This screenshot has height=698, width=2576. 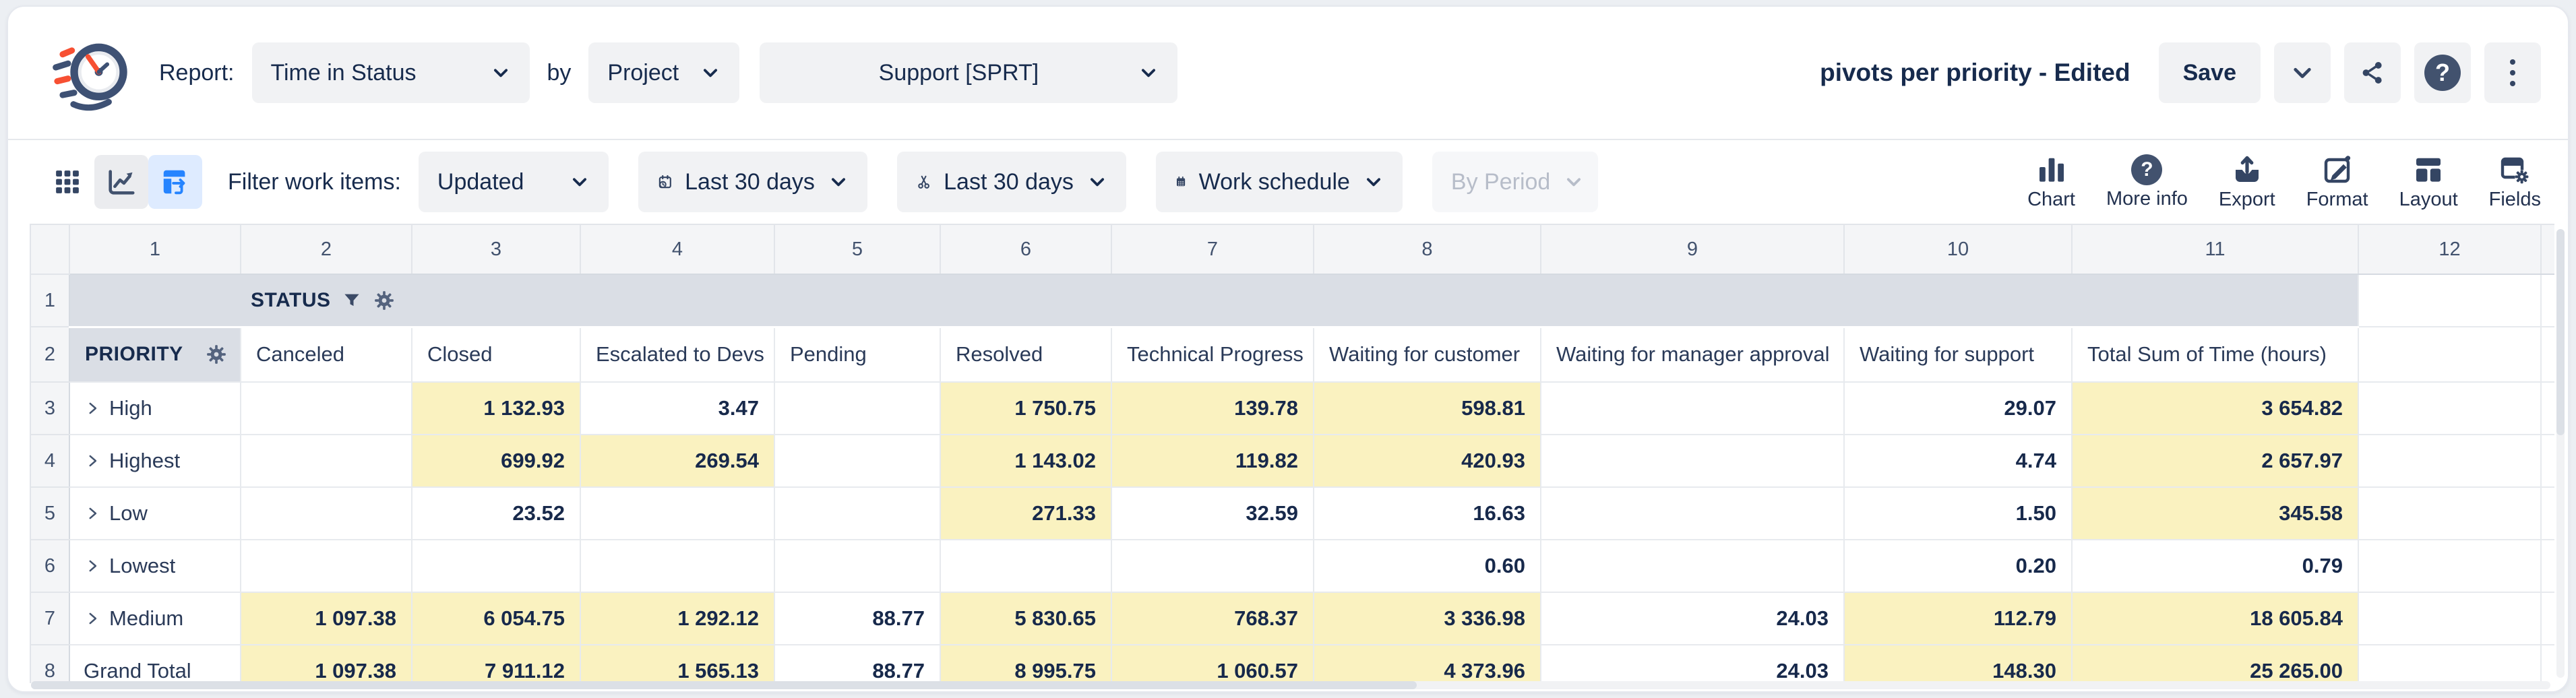 What do you see at coordinates (155, 249) in the screenshot?
I see `column-number: 1` at bounding box center [155, 249].